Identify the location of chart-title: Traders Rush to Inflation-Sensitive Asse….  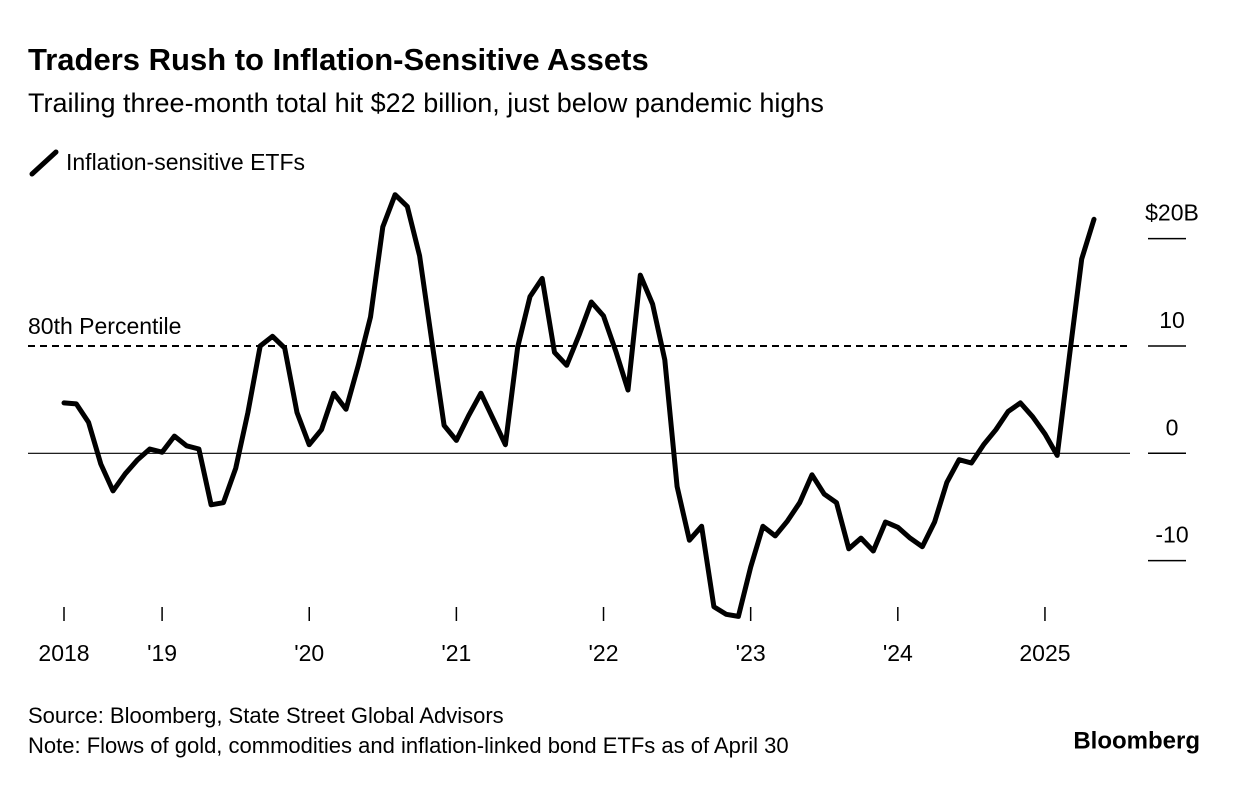
(338, 59).